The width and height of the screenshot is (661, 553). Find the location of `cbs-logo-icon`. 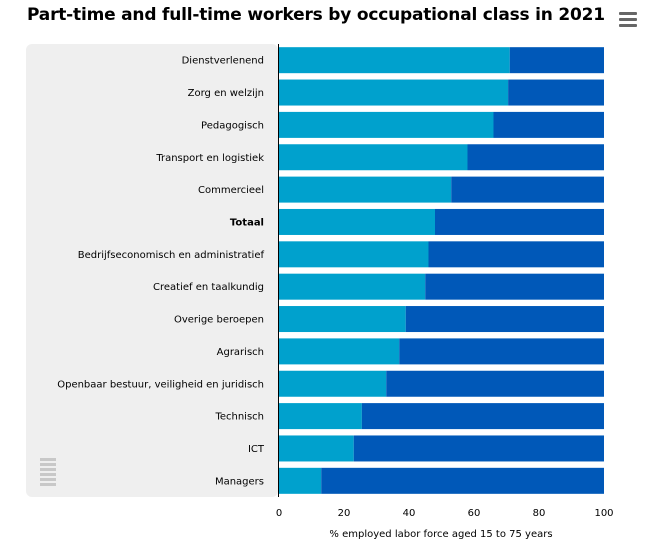

cbs-logo-icon is located at coordinates (48, 472).